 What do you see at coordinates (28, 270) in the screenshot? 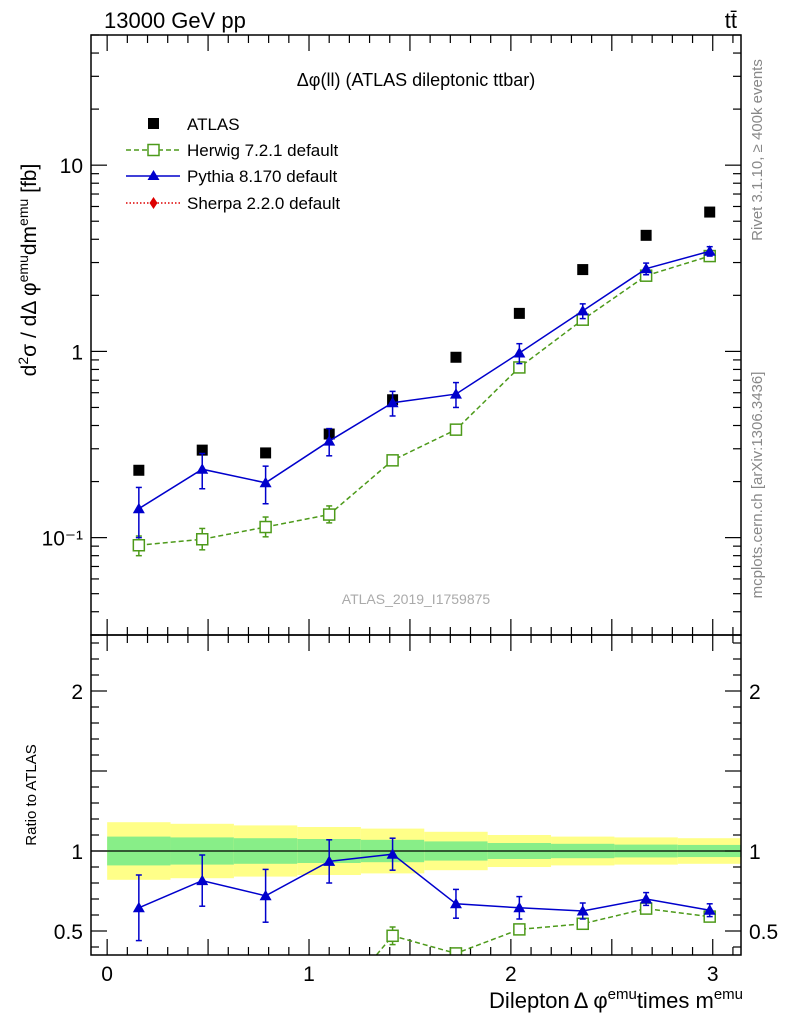
I see `main-ylabel: d2σ / dΔ φemudmemu [fb]` at bounding box center [28, 270].